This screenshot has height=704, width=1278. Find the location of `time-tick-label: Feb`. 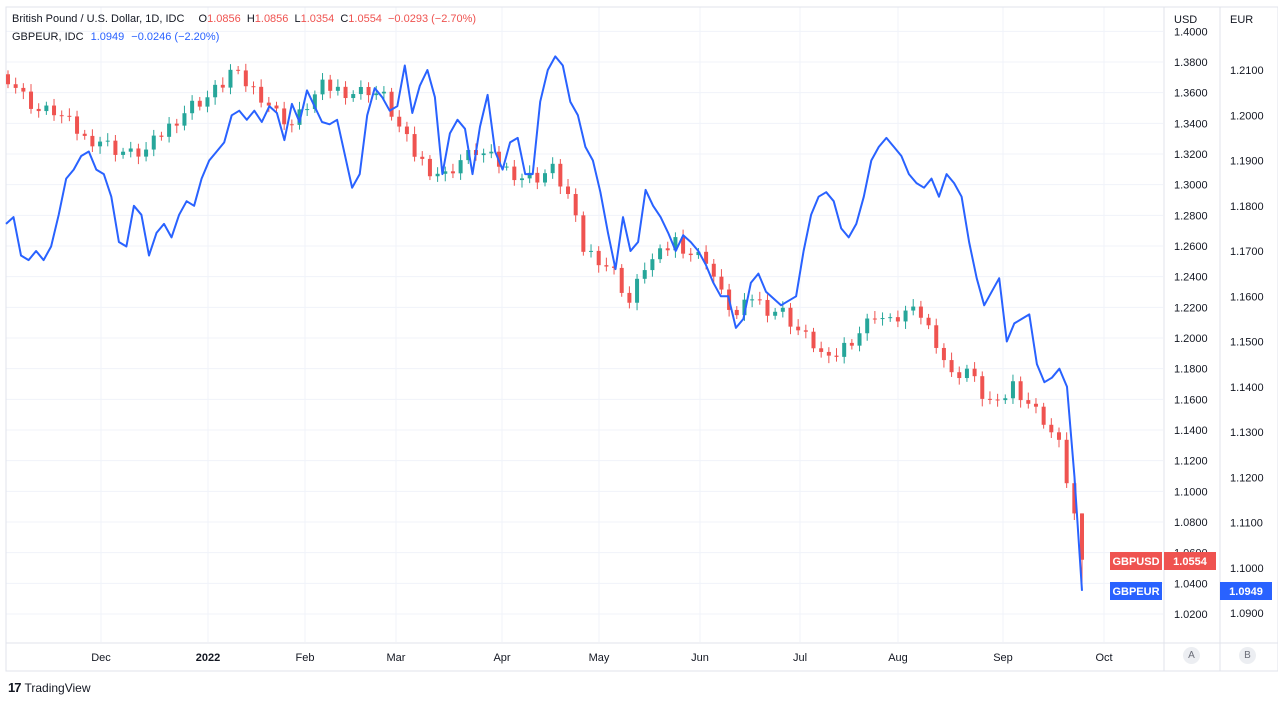

time-tick-label: Feb is located at coordinates (305, 658).